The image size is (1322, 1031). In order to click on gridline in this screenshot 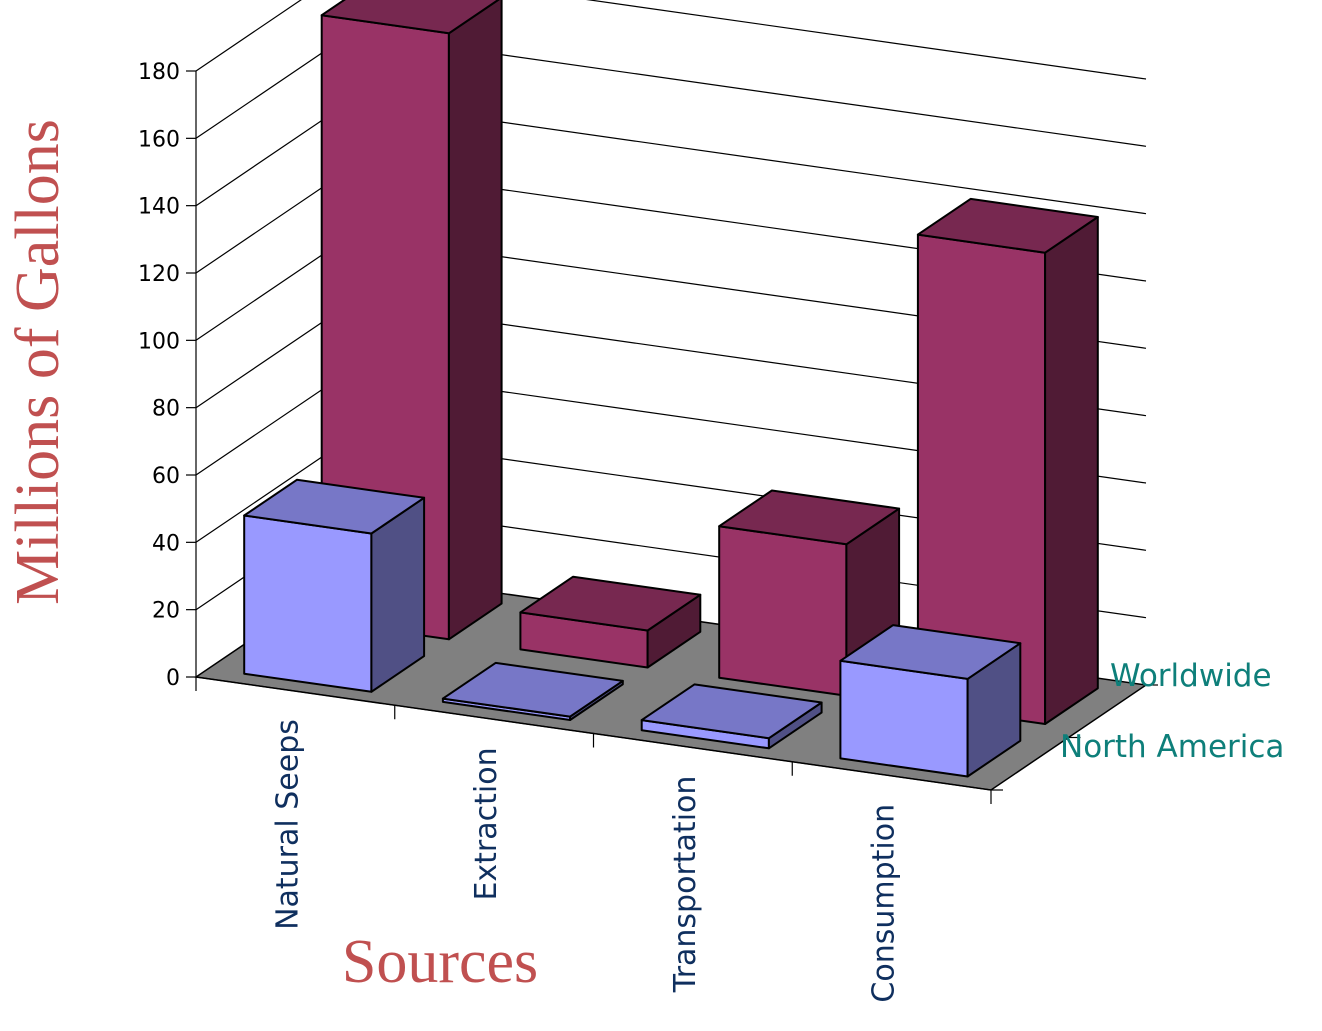, I will do `click(671, 40)`.